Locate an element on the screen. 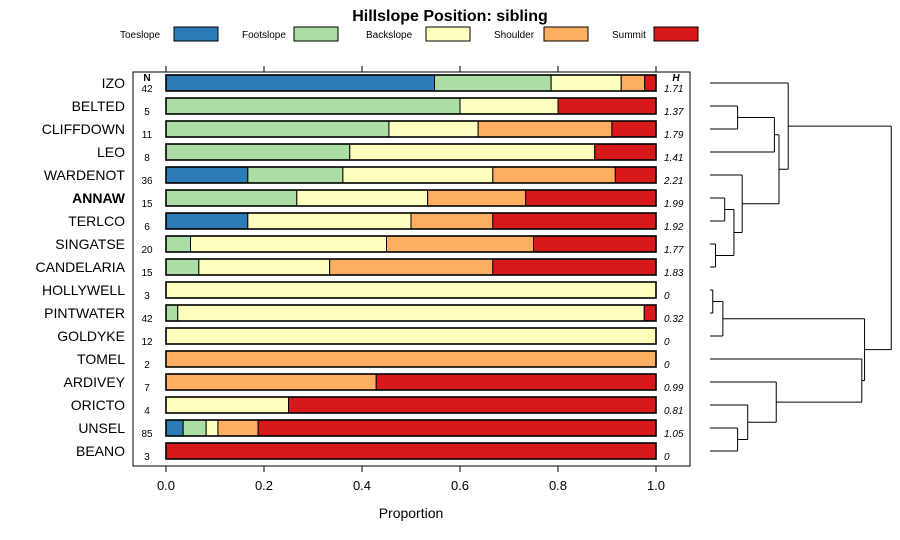 Image resolution: width=900 pixels, height=540 pixels. bar-row-oricto: ORICTO 4 0.81 is located at coordinates (377, 406).